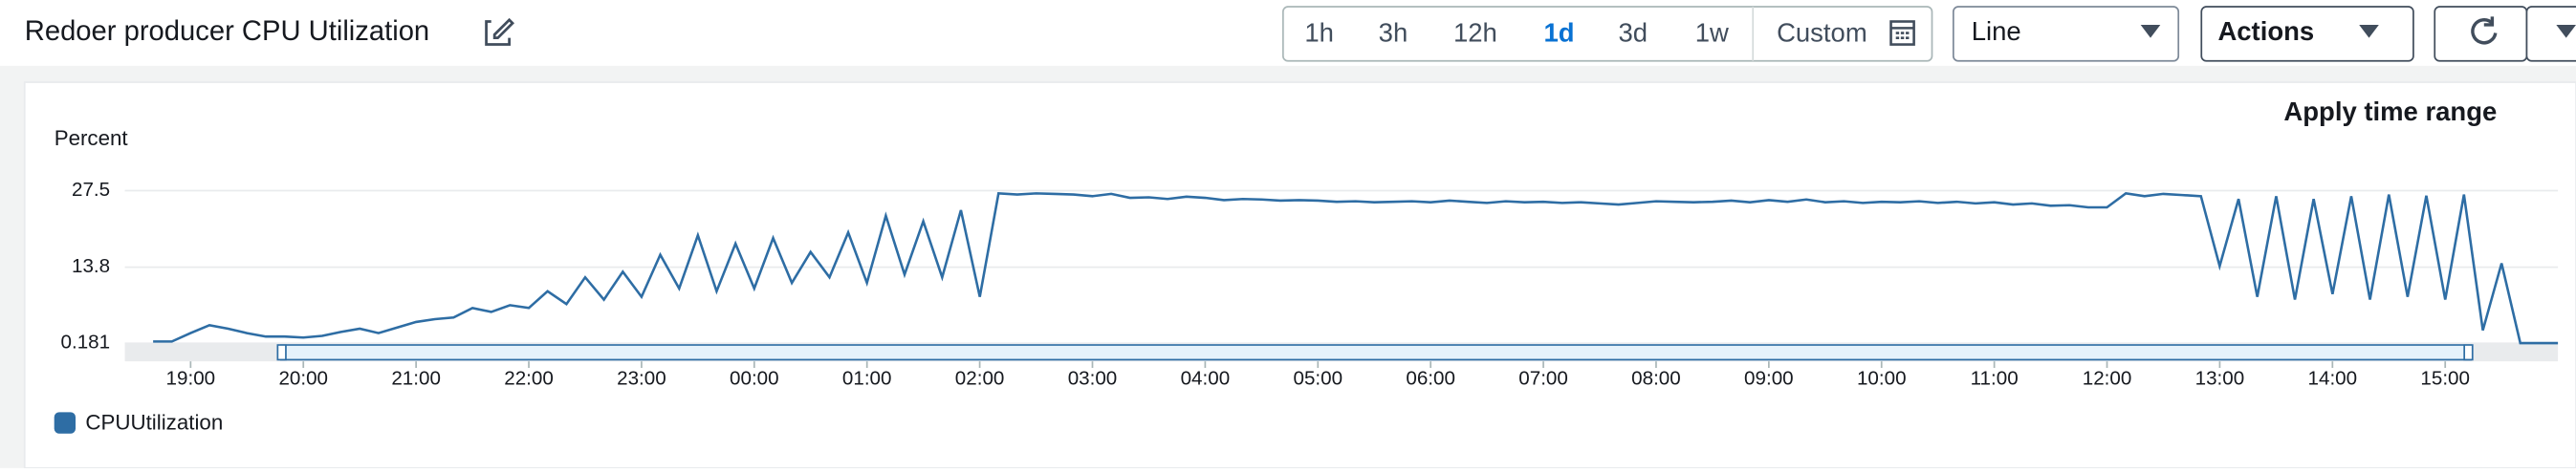 This screenshot has width=2576, height=473. What do you see at coordinates (86, 343) in the screenshot?
I see `y-tick-label: 0.181` at bounding box center [86, 343].